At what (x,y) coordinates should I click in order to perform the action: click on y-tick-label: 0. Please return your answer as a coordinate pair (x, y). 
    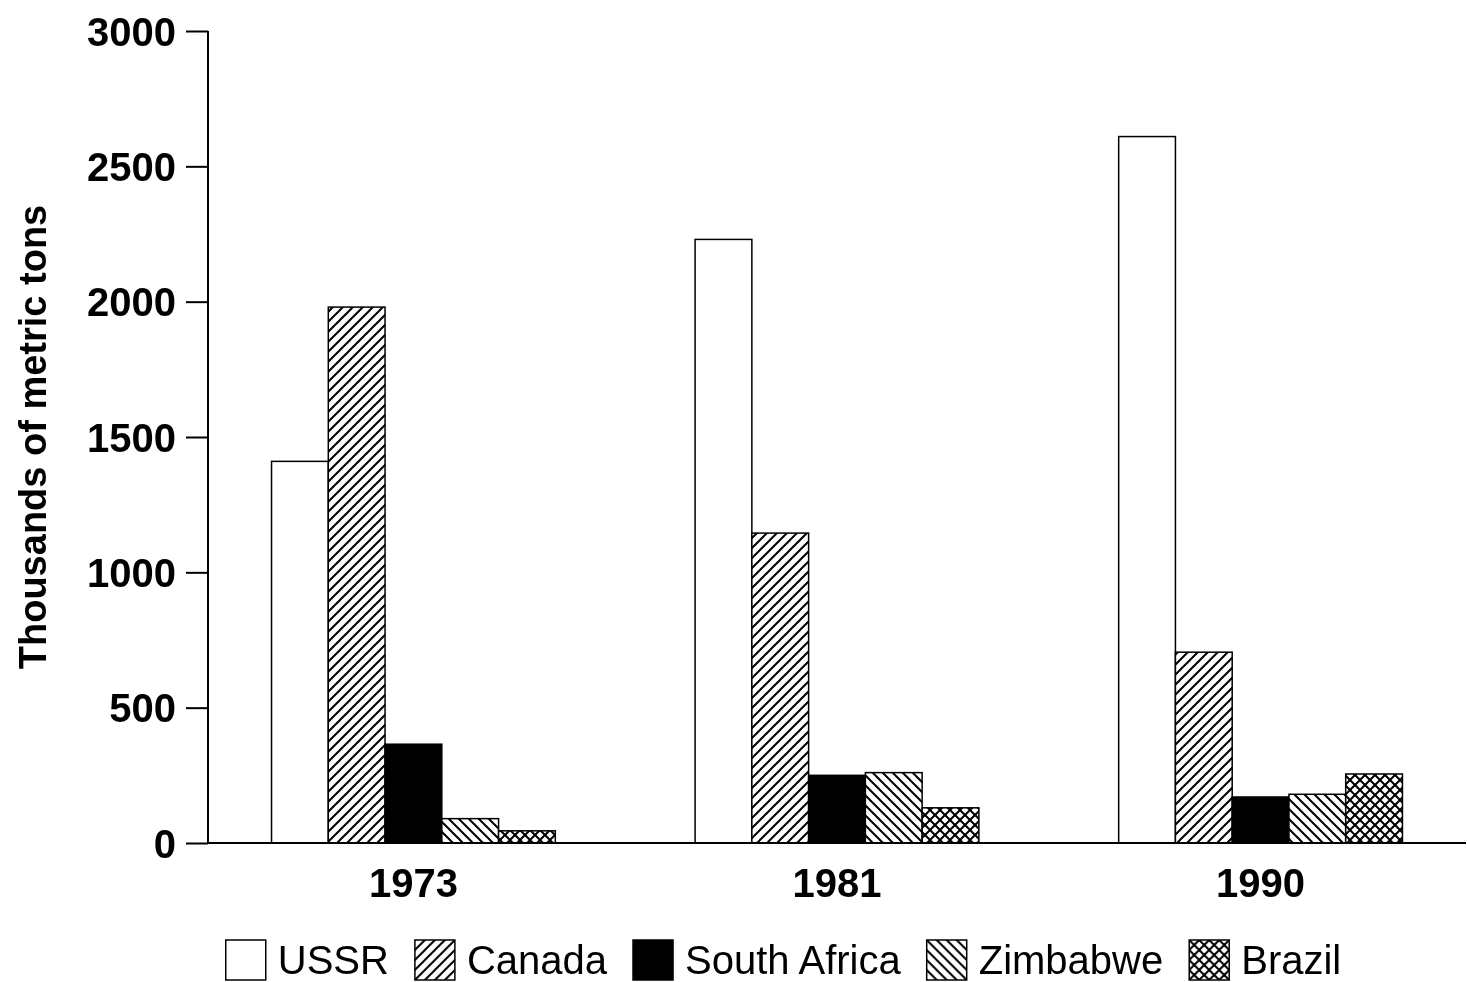
    Looking at the image, I should click on (164, 843).